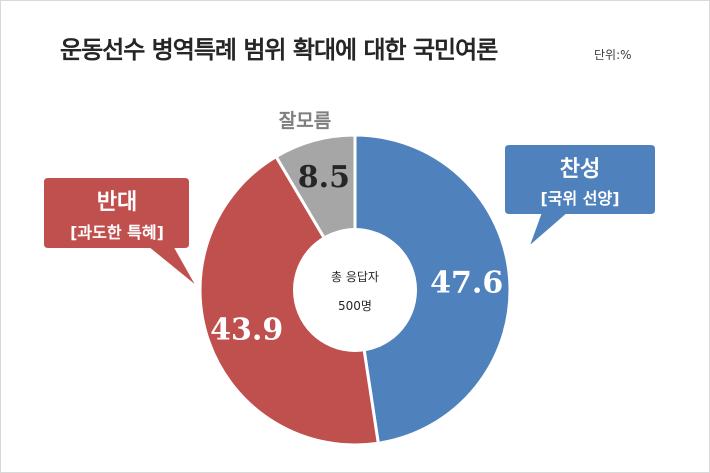 This screenshot has height=473, width=710. What do you see at coordinates (117, 202) in the screenshot?
I see `con-callout-title: 반대` at bounding box center [117, 202].